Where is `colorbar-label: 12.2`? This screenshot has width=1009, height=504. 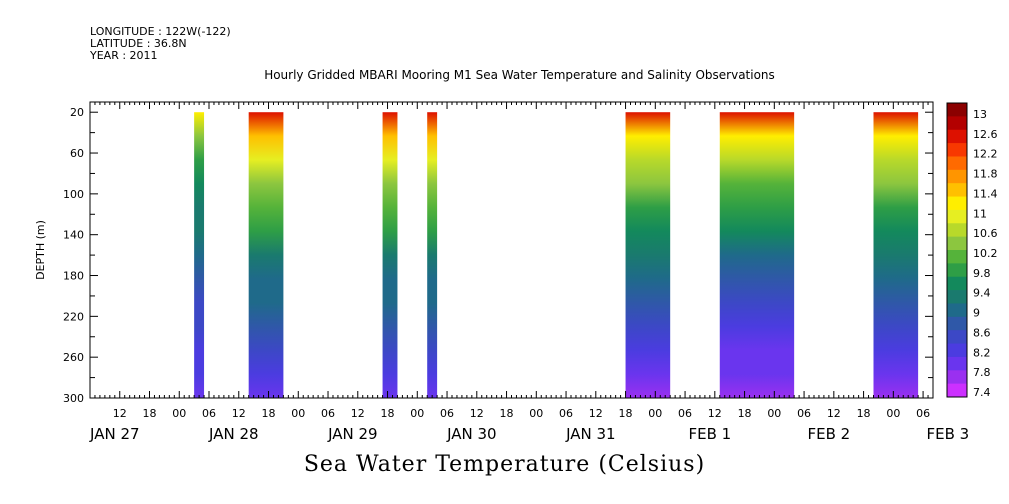 colorbar-label: 12.2 is located at coordinates (985, 154).